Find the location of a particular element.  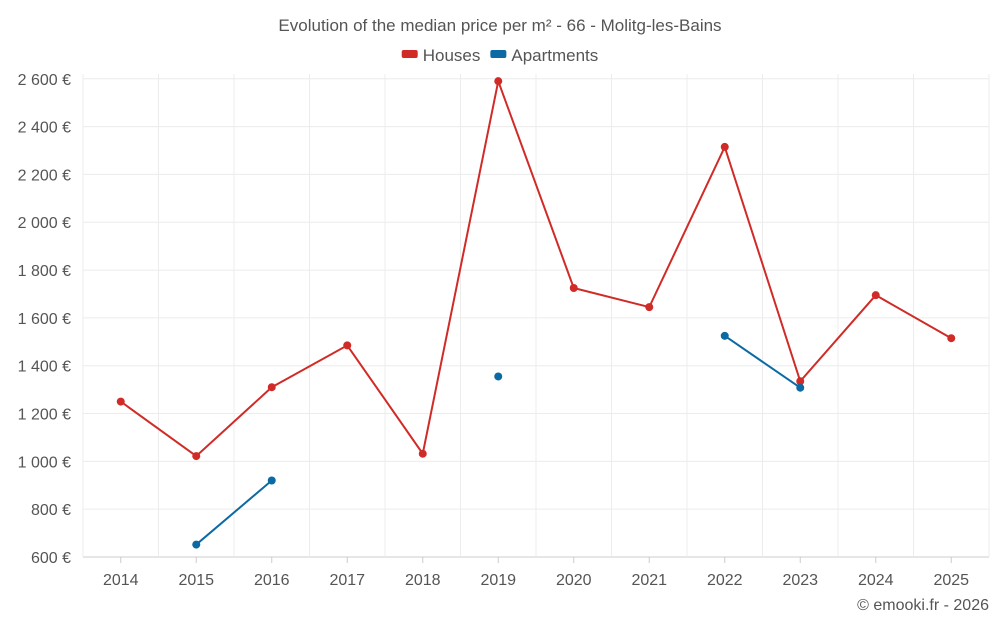

legend: Houses Apartments is located at coordinates (499, 55).